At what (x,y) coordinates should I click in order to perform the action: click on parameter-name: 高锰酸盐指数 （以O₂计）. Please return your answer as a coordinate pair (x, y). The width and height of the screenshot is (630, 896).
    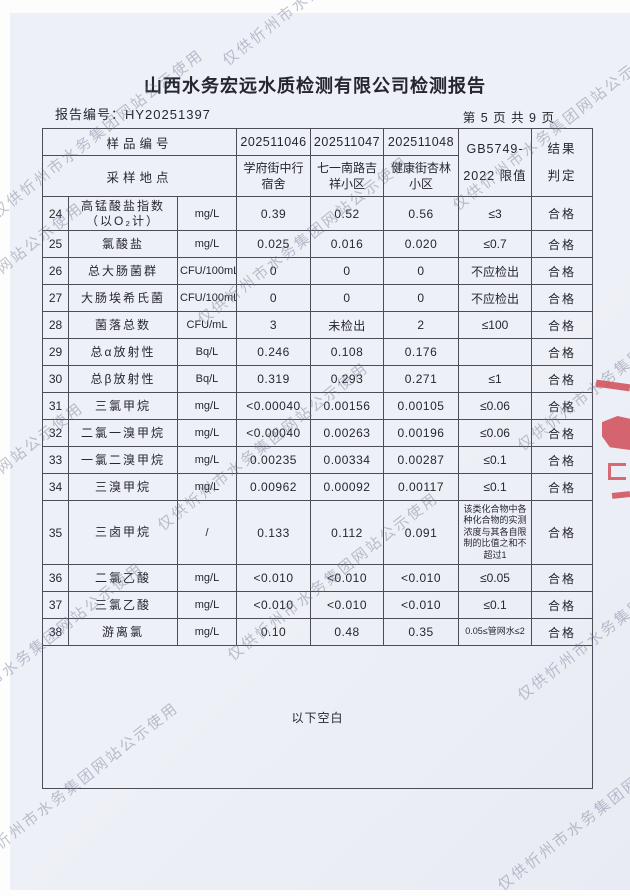
    Looking at the image, I should click on (123, 213).